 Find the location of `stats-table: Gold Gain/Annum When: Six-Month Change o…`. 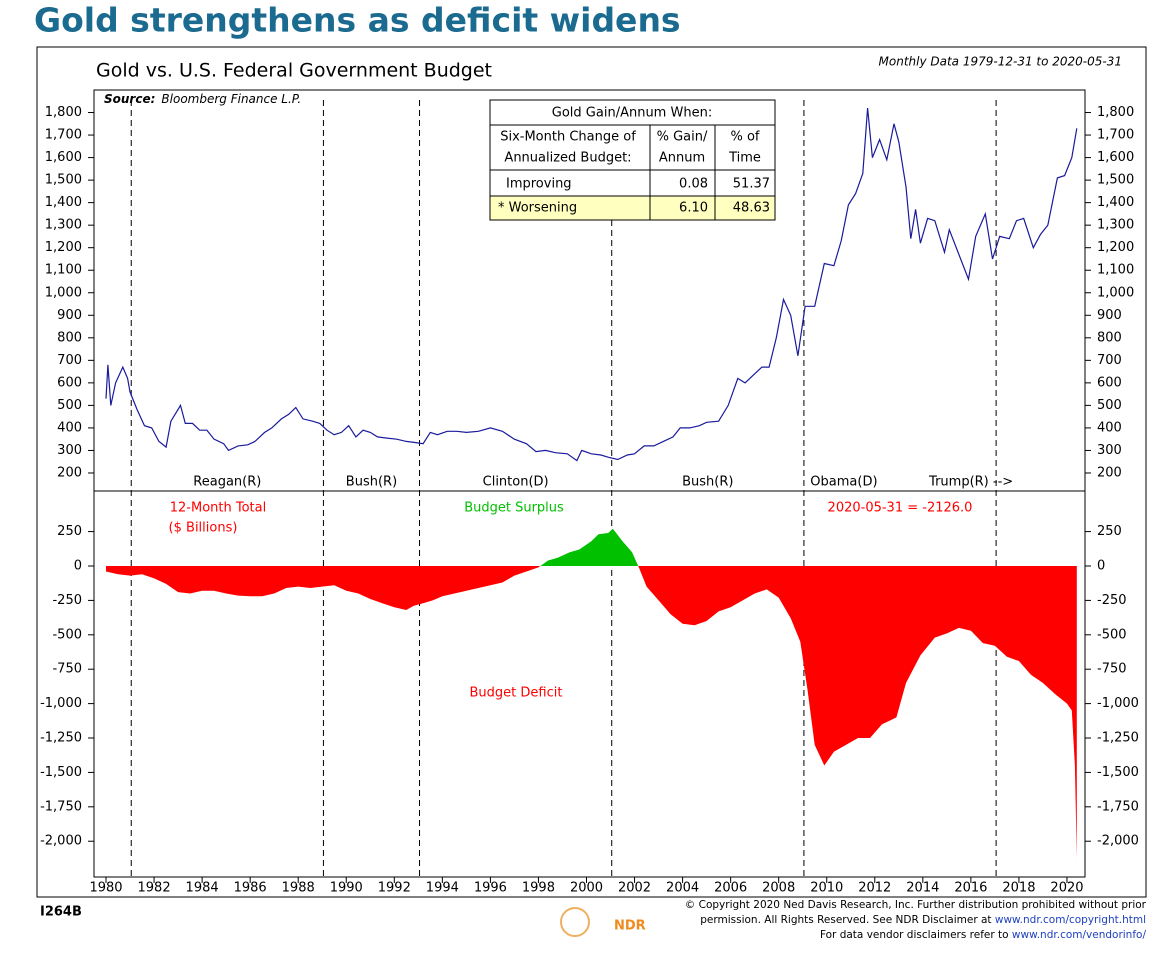

stats-table: Gold Gain/Annum When: Six-Month Change o… is located at coordinates (632, 160).